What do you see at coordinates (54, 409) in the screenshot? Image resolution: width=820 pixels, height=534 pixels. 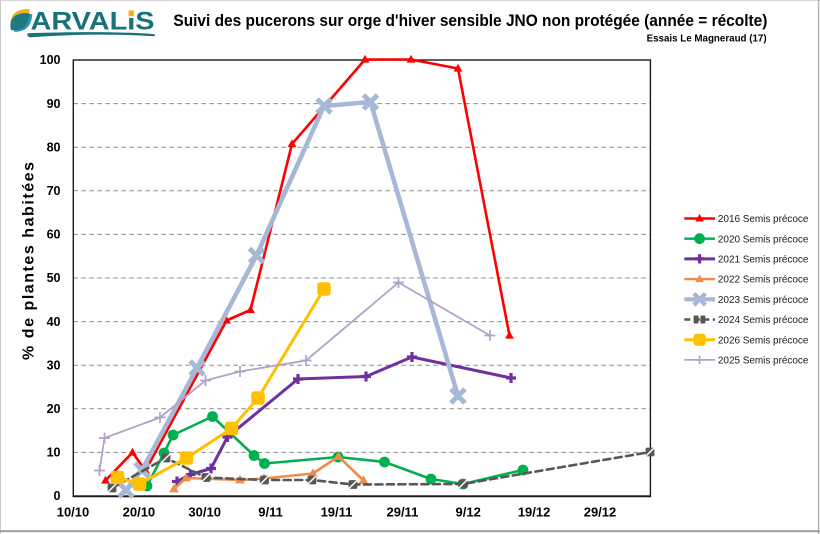 I see `svg-text: 20` at bounding box center [54, 409].